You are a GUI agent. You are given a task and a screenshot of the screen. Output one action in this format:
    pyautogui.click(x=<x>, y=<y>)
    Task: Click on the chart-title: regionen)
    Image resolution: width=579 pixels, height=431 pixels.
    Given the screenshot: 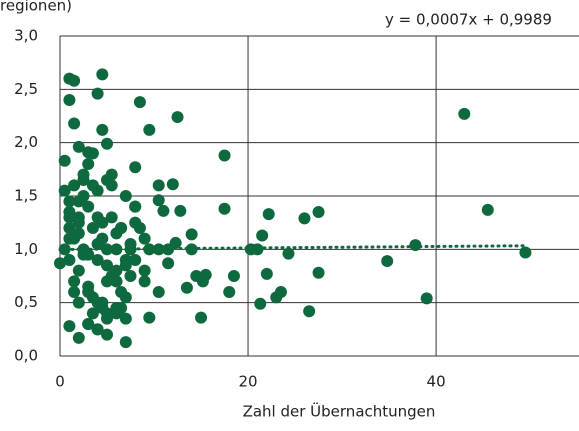 What is the action you would take?
    pyautogui.click(x=36, y=7)
    